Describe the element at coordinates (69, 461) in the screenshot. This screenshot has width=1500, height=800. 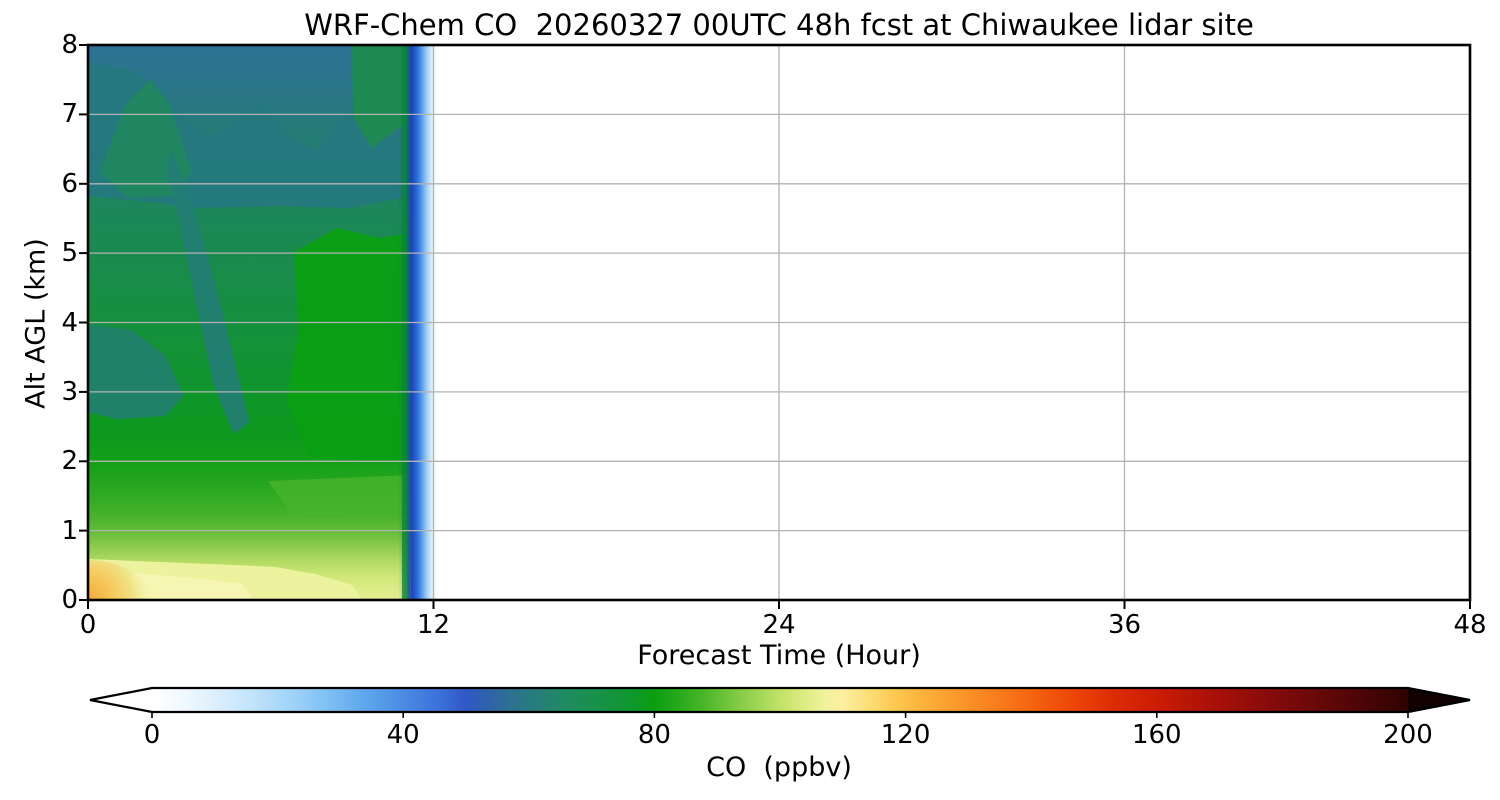
I see `y-tick-2: 2` at that location.